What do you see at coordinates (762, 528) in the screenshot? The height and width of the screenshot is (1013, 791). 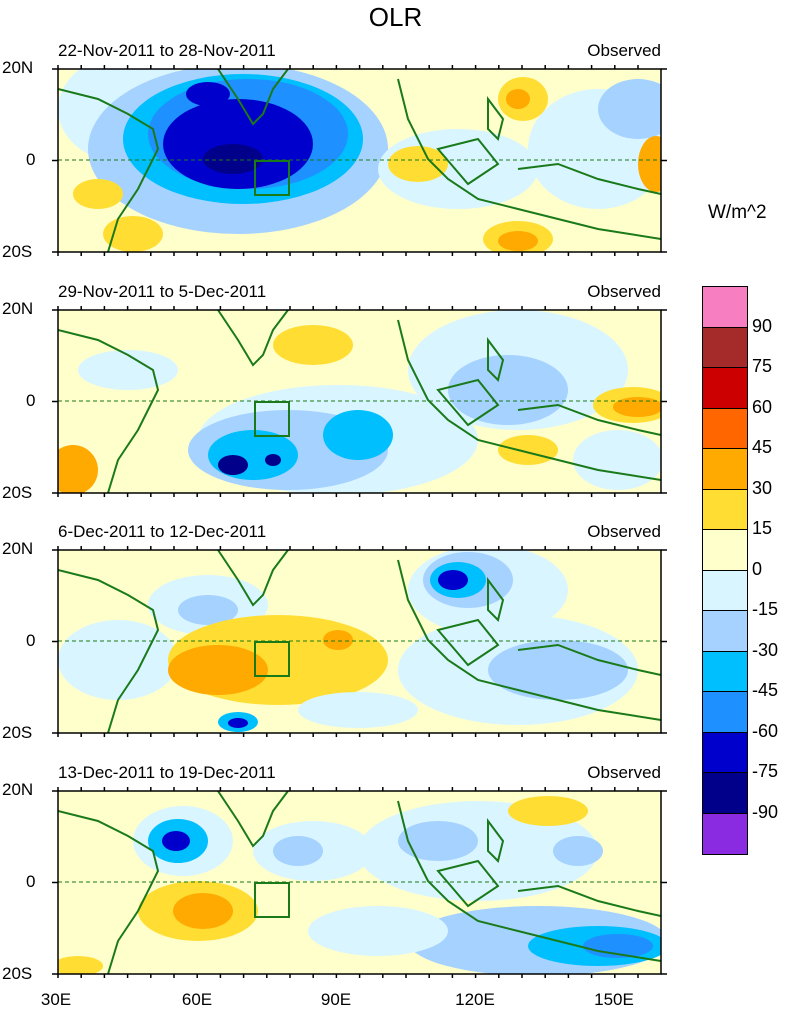 I see `colorbar-label: 15` at bounding box center [762, 528].